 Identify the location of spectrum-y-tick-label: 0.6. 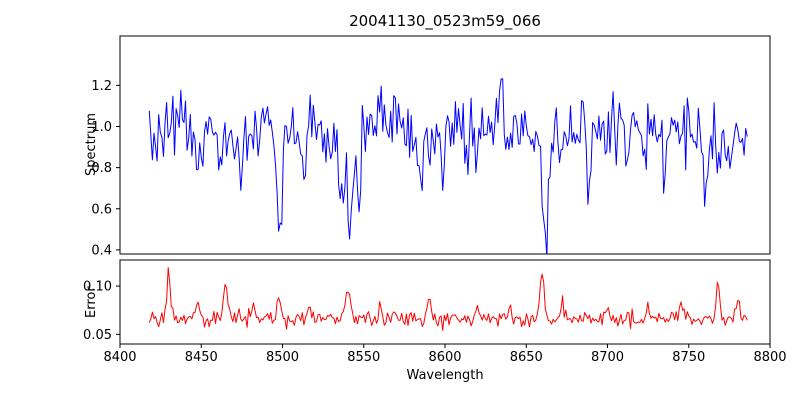
(101, 209).